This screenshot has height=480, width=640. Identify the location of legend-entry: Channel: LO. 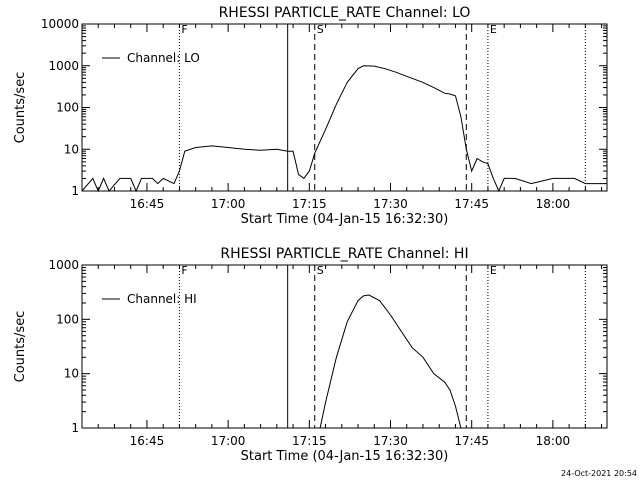
(163, 58).